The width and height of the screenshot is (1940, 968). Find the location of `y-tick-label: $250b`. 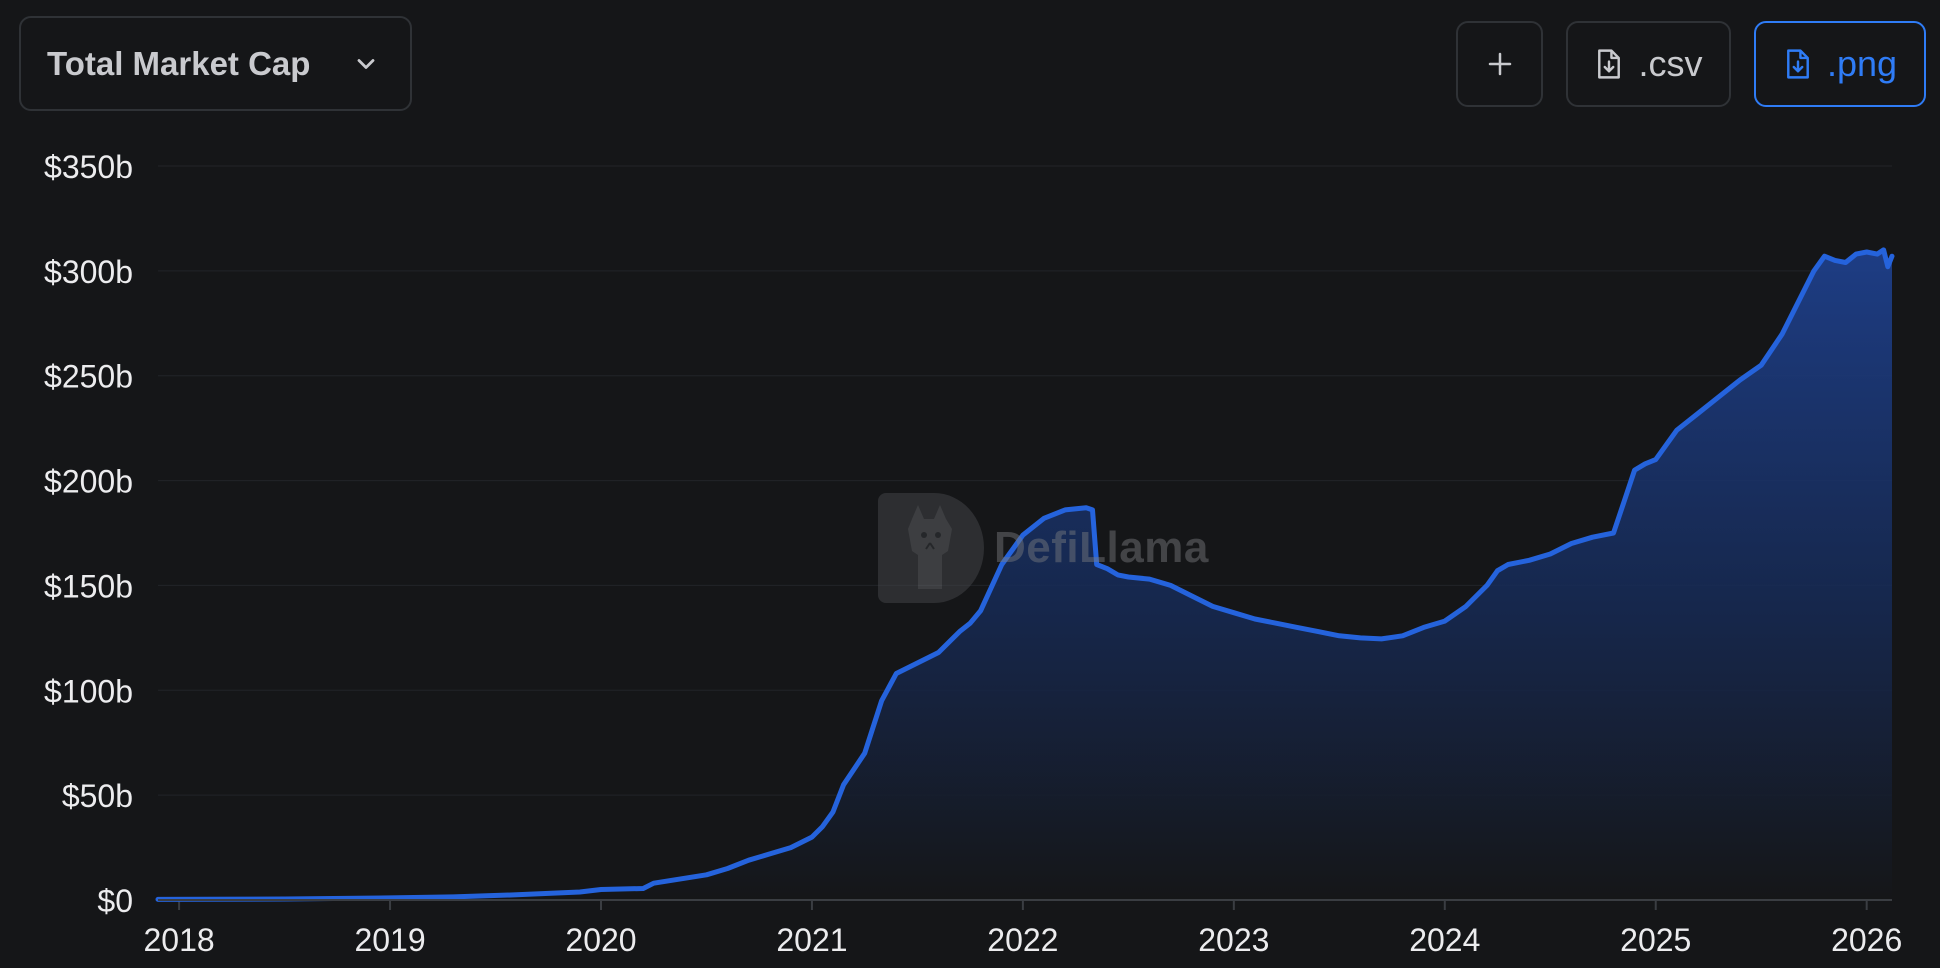

y-tick-label: $250b is located at coordinates (88, 377).